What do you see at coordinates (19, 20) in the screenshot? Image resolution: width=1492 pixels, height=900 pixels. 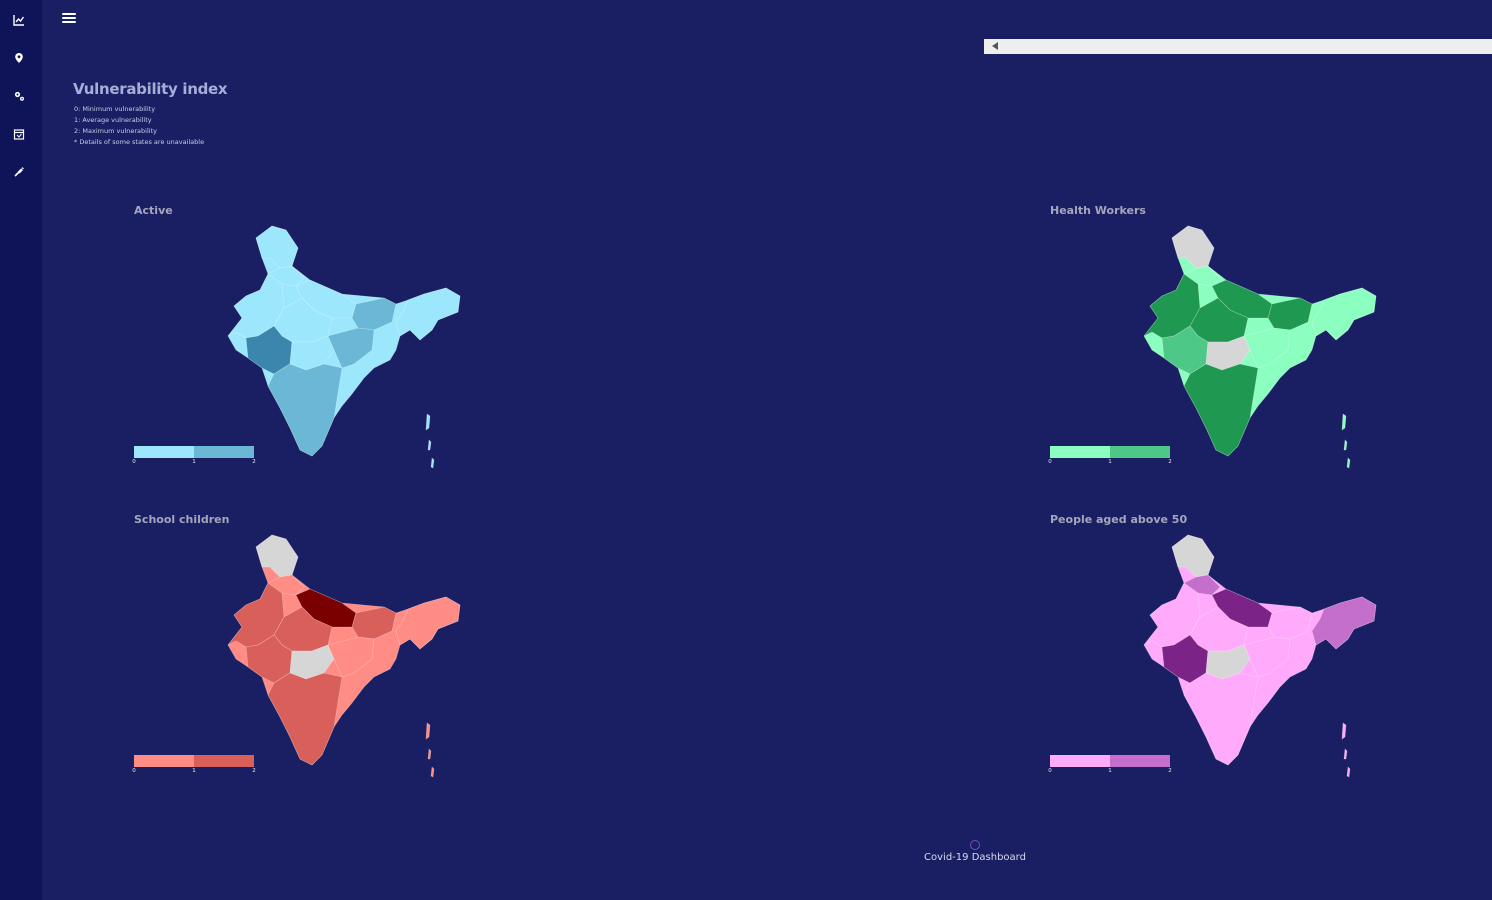 I see `chart-icon` at bounding box center [19, 20].